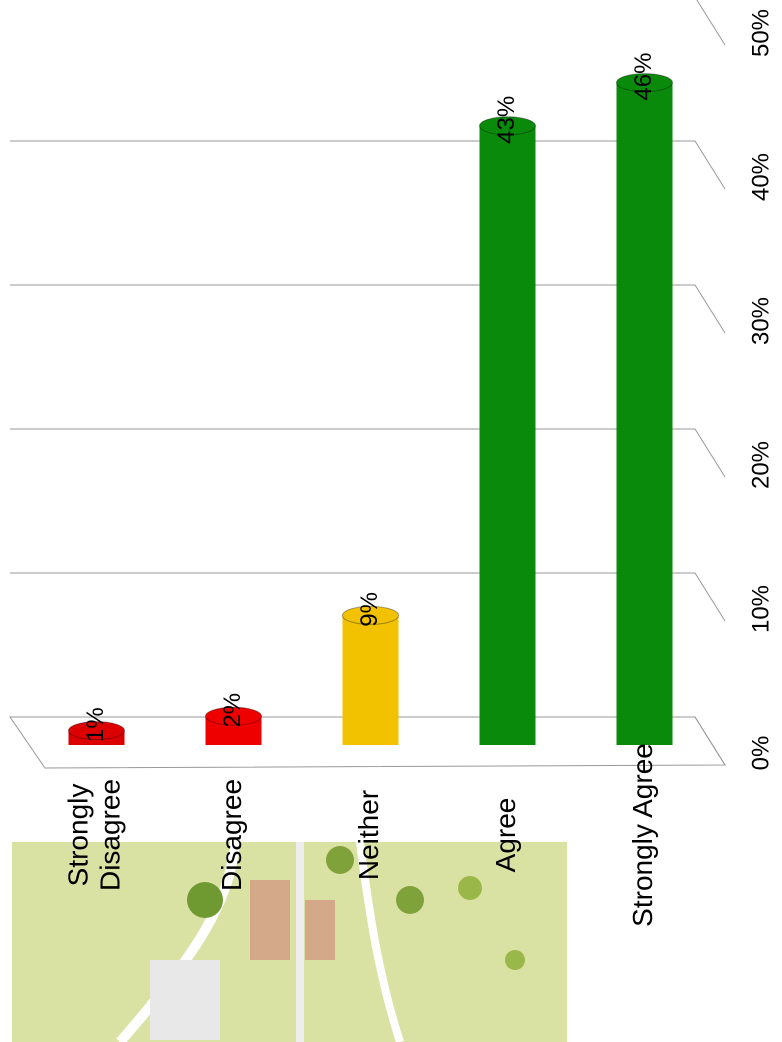  What do you see at coordinates (368, 835) in the screenshot?
I see `x-tick-label: Neither` at bounding box center [368, 835].